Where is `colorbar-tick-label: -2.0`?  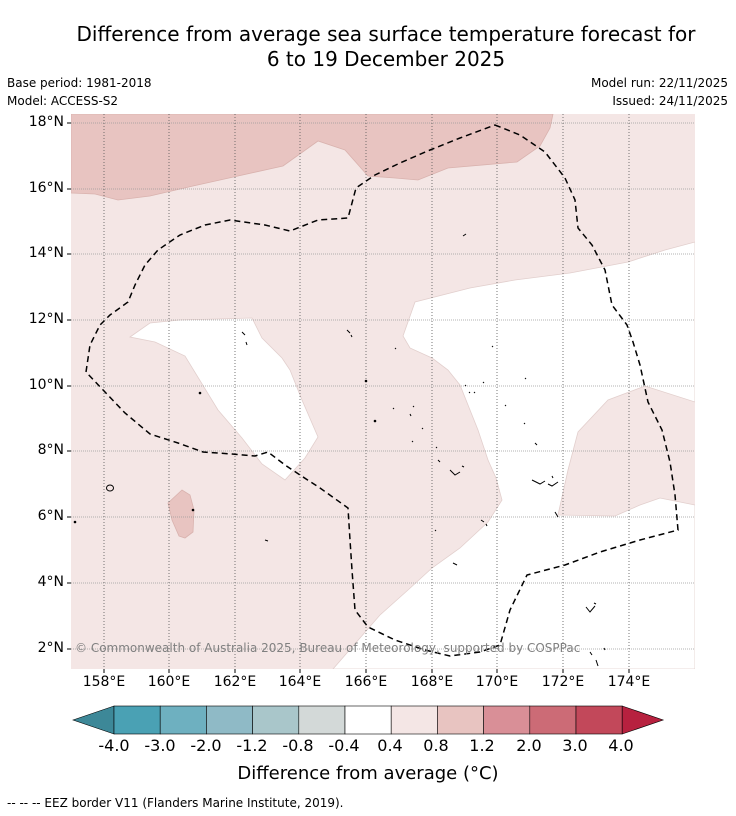
colorbar-tick-label: -2.0 is located at coordinates (206, 745).